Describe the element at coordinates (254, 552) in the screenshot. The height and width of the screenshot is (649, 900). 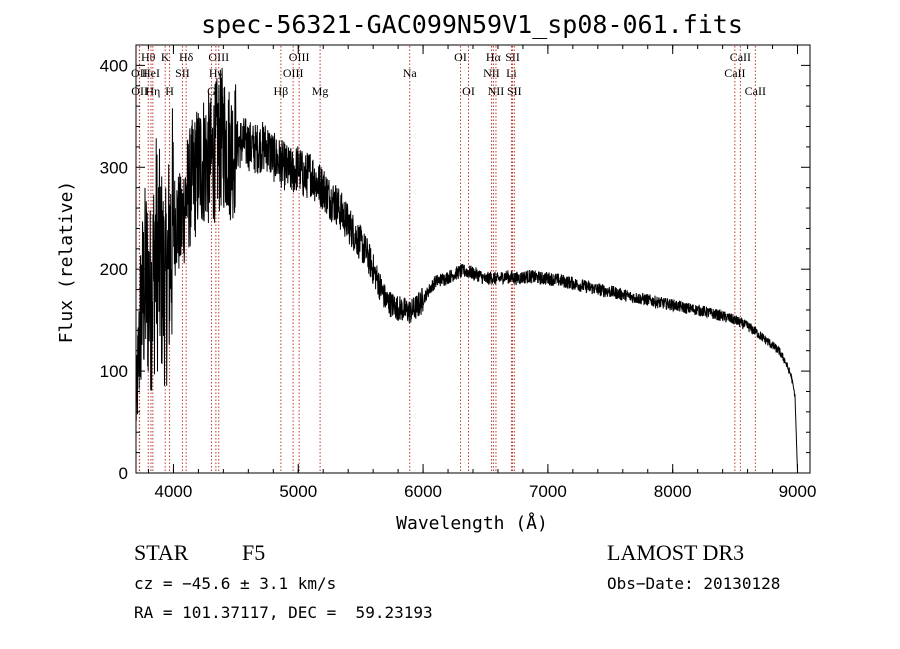
I see `spectral-subclass: F5` at that location.